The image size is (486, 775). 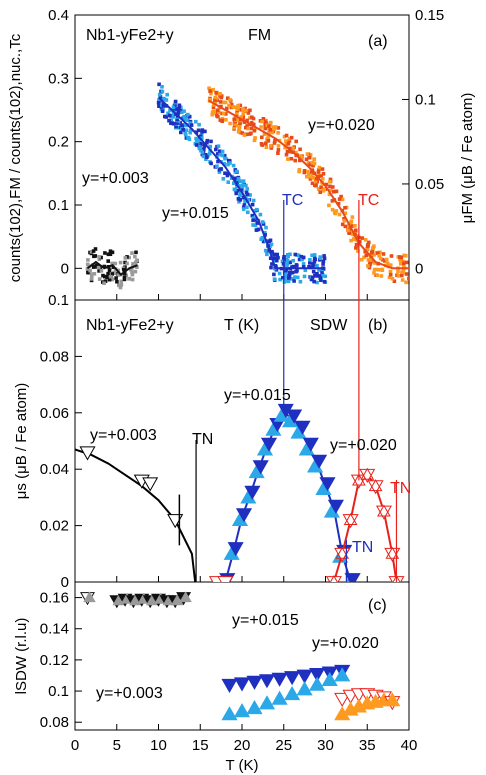 What do you see at coordinates (400, 488) in the screenshot?
I see `panel-b-tn-label-2: TN` at bounding box center [400, 488].